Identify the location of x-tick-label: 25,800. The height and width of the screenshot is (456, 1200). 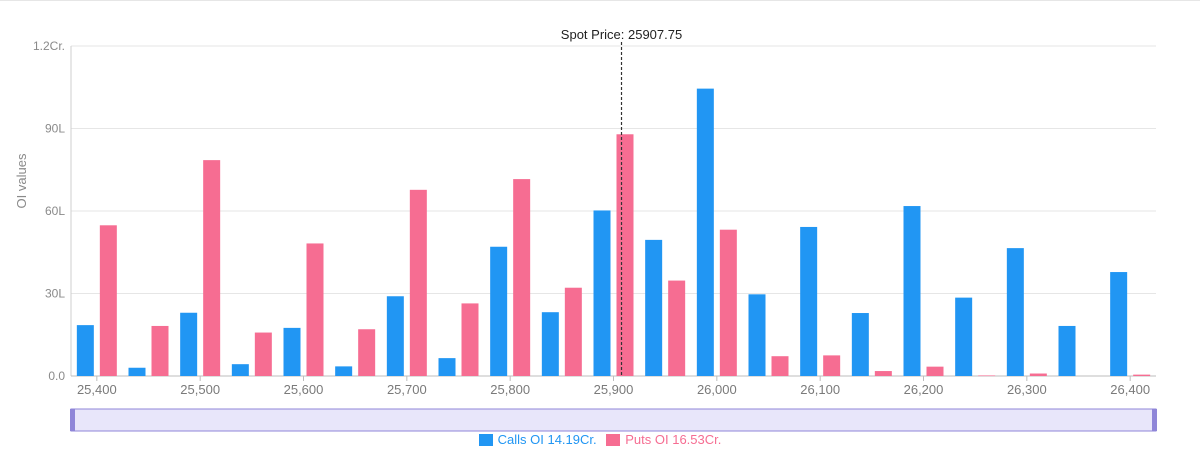
(510, 389).